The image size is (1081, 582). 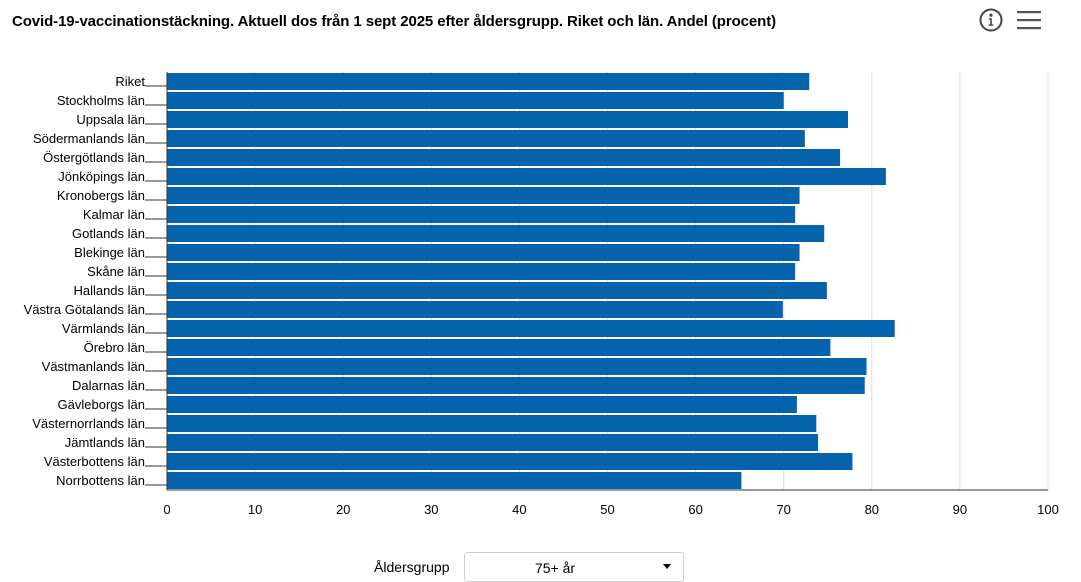 I want to click on category-label: Jämtlands län, so click(x=105, y=442).